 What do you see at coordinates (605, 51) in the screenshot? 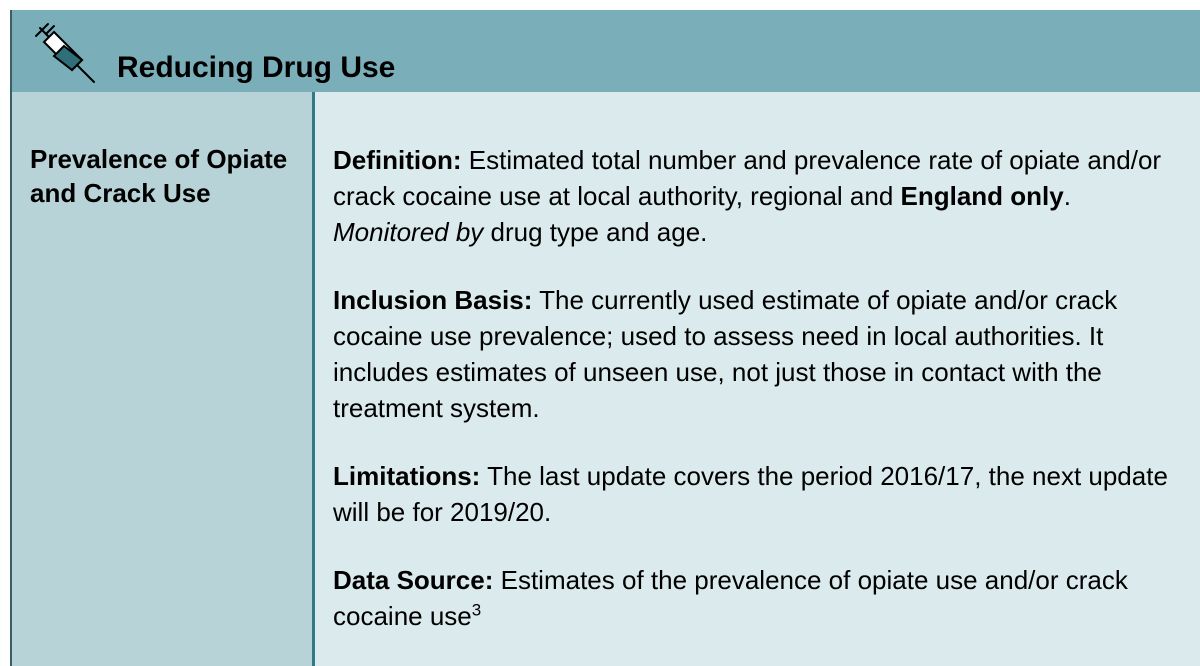
I see `header: Reducing Drug Use` at bounding box center [605, 51].